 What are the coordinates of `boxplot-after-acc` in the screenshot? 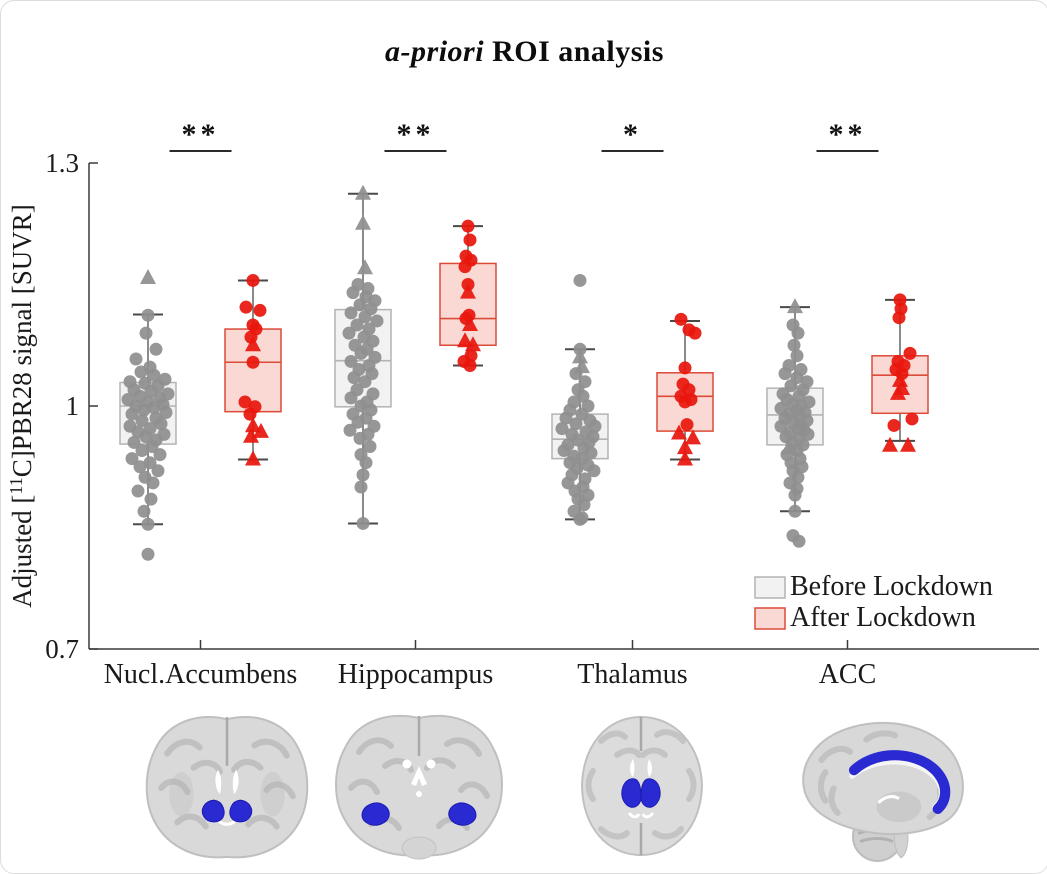 It's located at (900, 372).